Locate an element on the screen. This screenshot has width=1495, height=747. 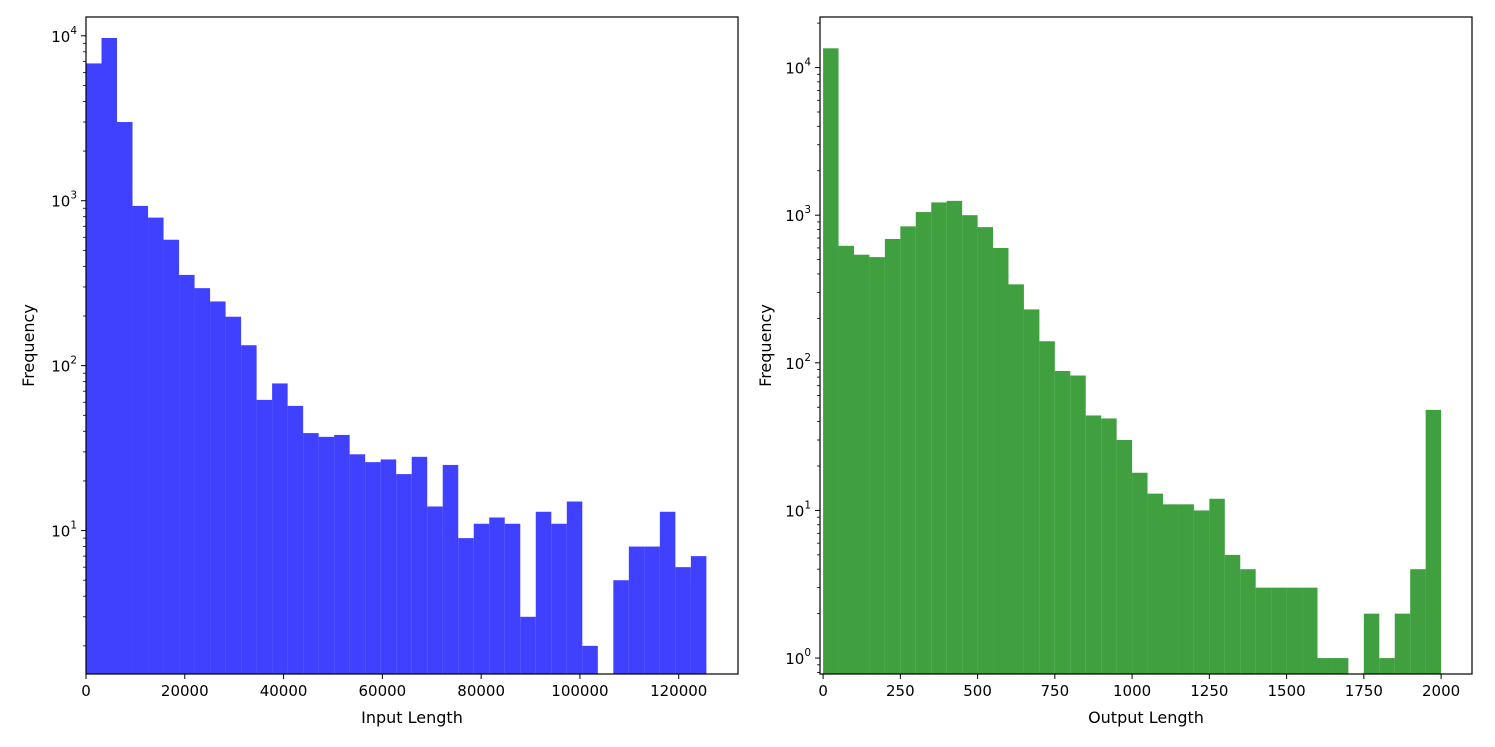
input-y-tick-label: 10⁴ is located at coordinates (64, 35).